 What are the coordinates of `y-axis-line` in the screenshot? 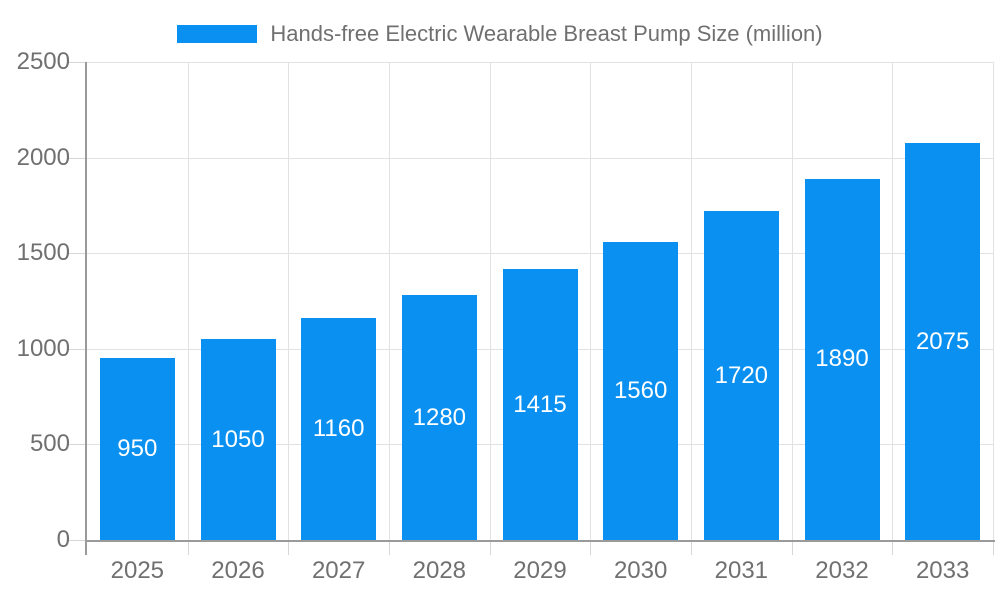 It's located at (86, 308).